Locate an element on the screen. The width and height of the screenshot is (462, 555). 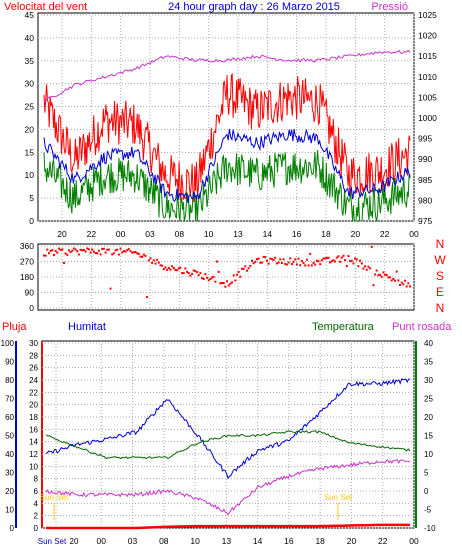
rain-y-tick: 22 is located at coordinates (33, 392).